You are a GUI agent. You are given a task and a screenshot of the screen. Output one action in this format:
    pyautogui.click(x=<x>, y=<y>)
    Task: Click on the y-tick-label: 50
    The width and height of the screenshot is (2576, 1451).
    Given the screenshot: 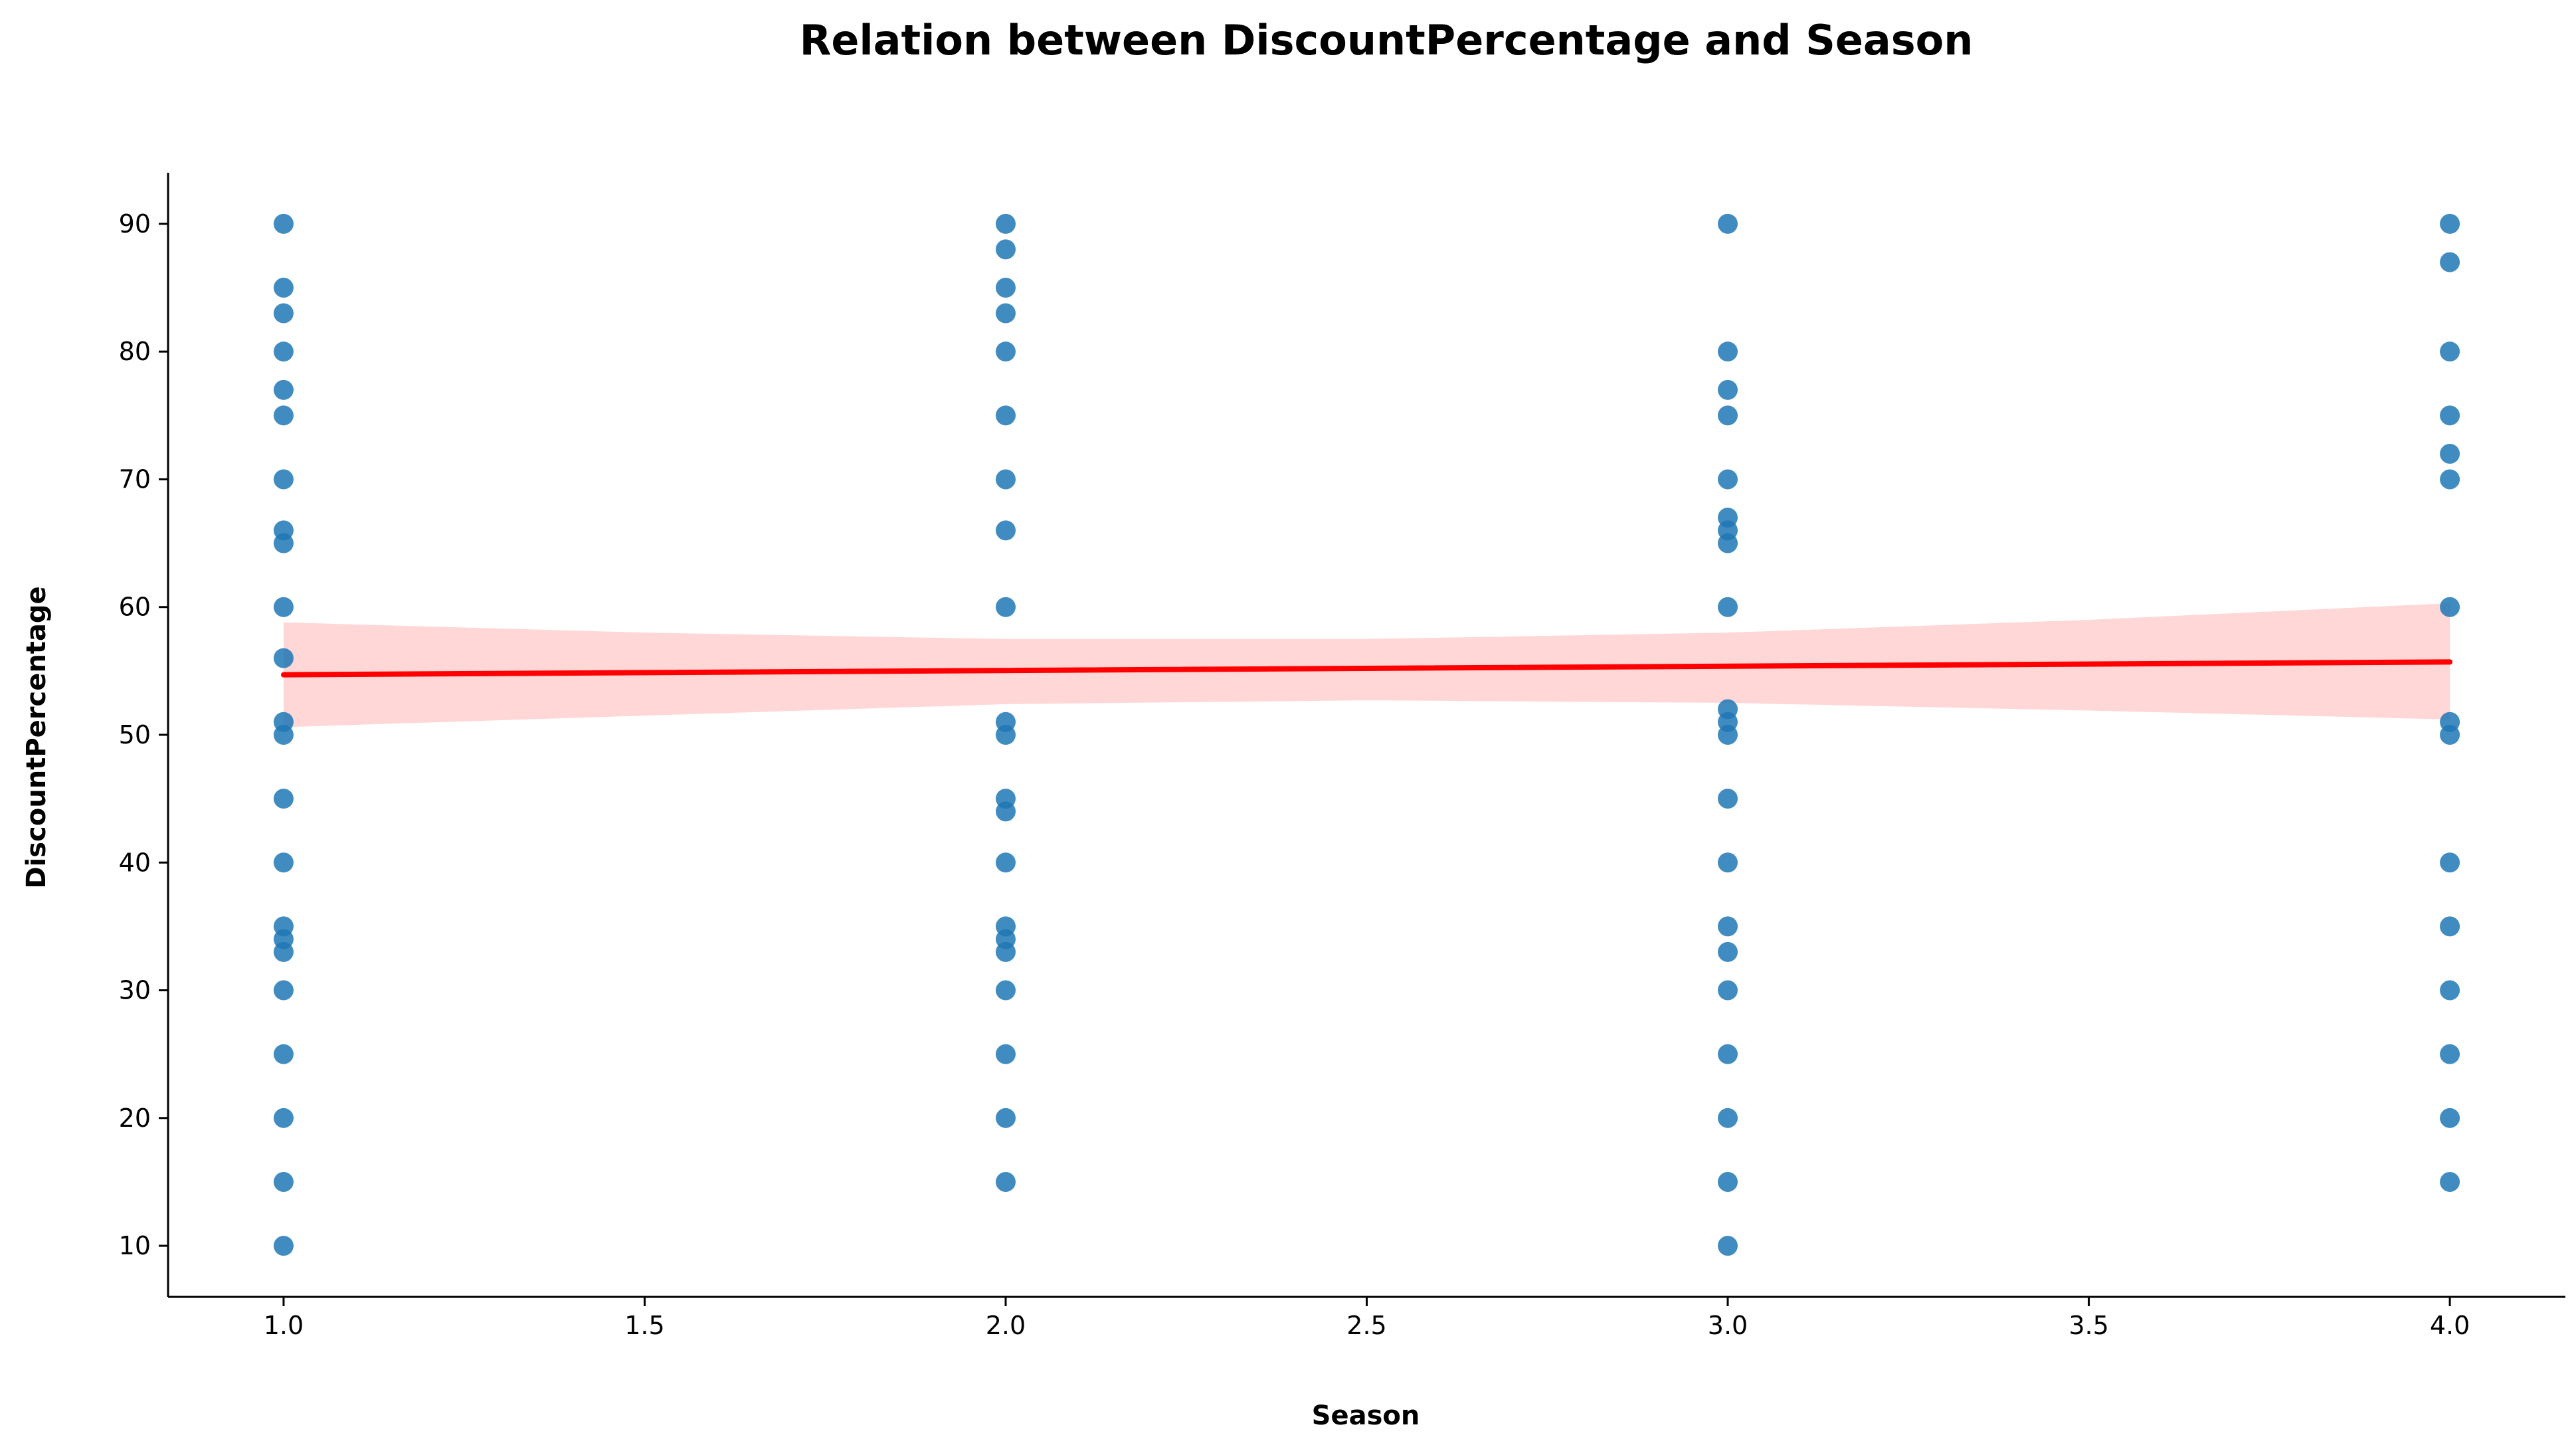 What is the action you would take?
    pyautogui.click(x=135, y=734)
    